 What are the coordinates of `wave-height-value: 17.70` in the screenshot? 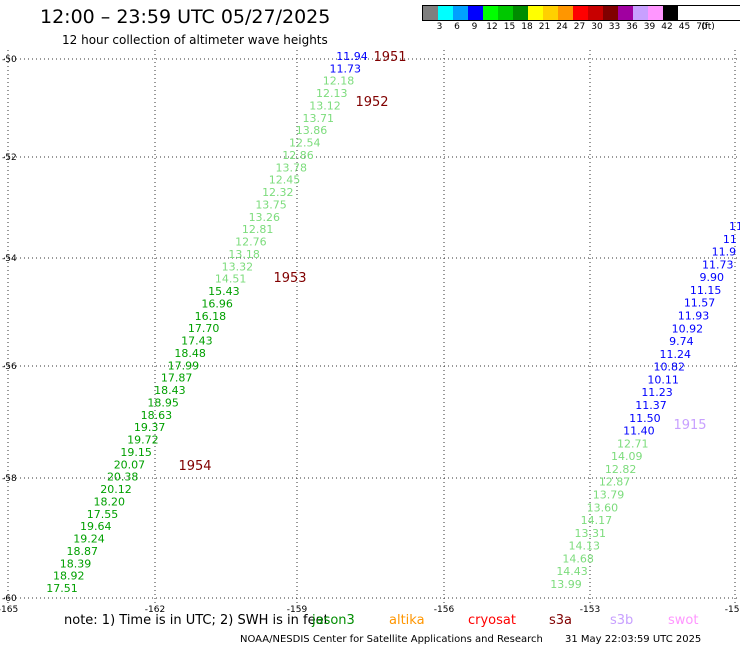 It's located at (204, 328).